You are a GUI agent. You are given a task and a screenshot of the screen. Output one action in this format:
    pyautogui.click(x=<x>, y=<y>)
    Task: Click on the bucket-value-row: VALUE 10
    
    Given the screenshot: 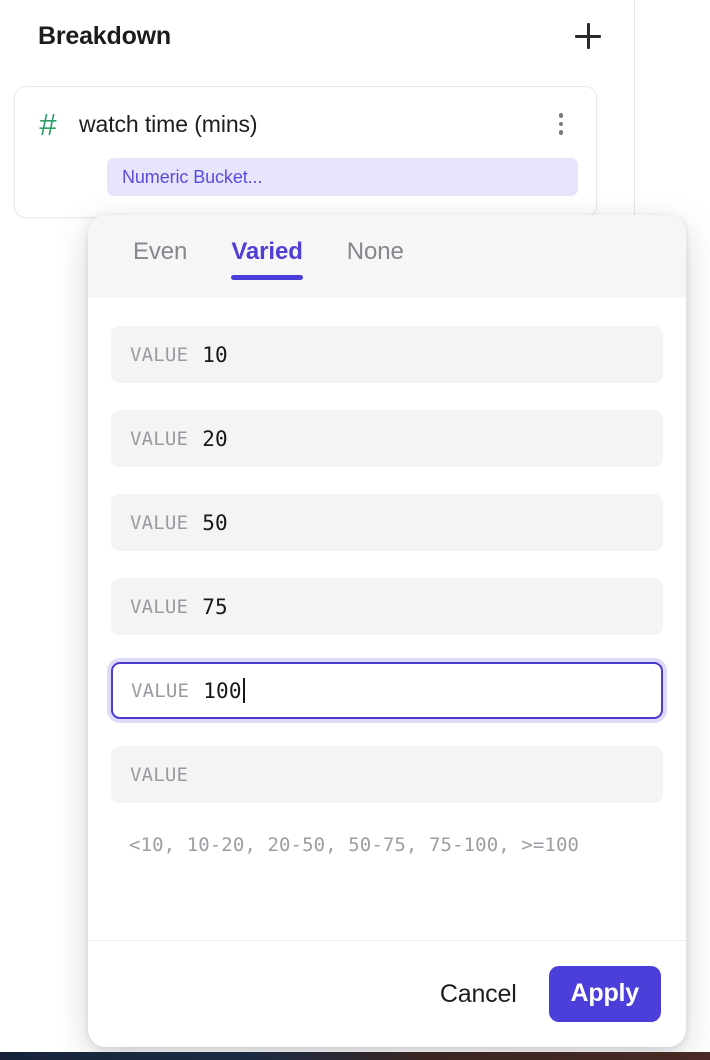 What is the action you would take?
    pyautogui.click(x=387, y=354)
    